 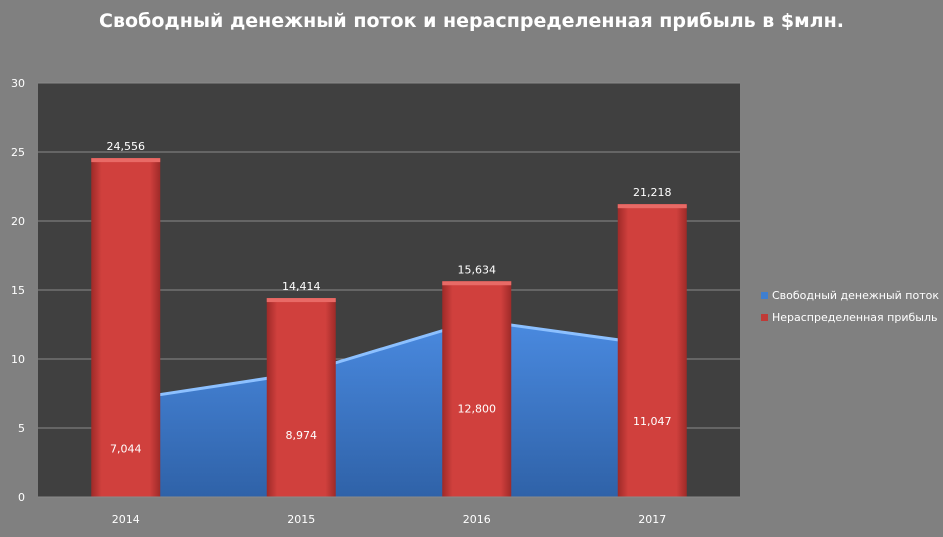 What do you see at coordinates (301, 286) in the screenshot?
I see `bar-data-label: 14,414` at bounding box center [301, 286].